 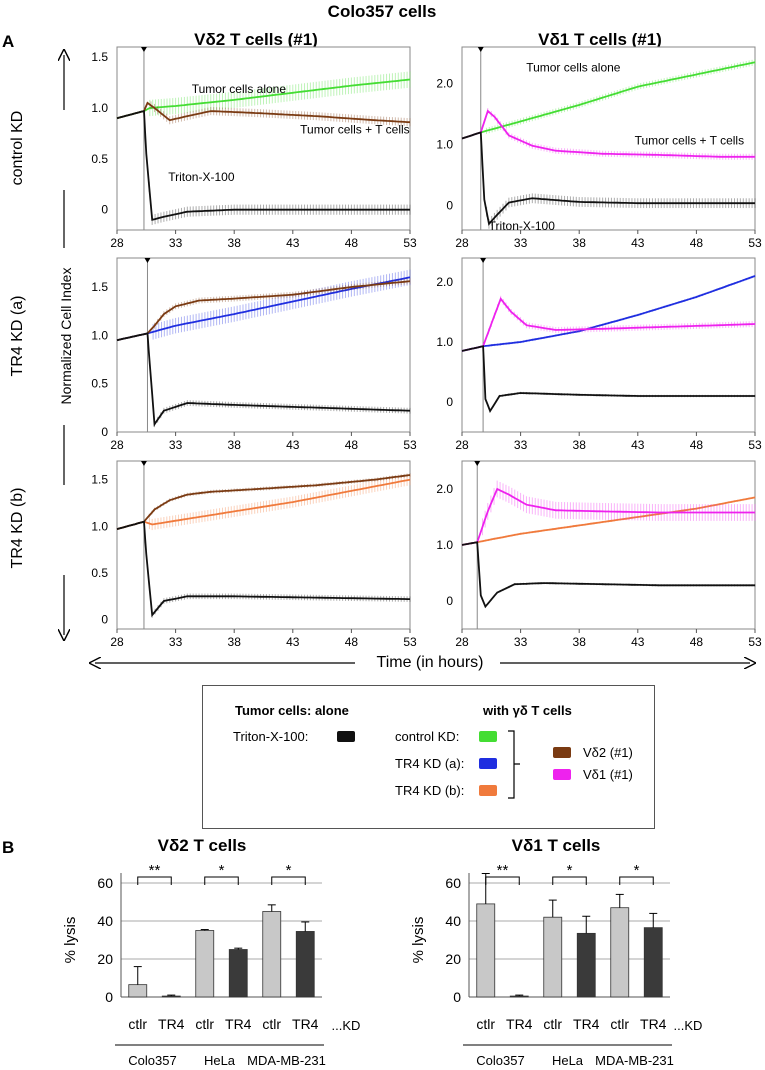 What do you see at coordinates (105, 921) in the screenshot?
I see `bar-y-tick-label: 40` at bounding box center [105, 921].